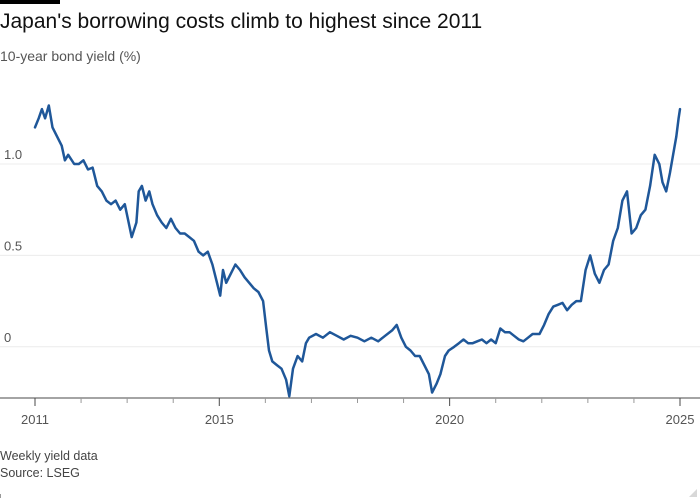  Describe the element at coordinates (7, 337) in the screenshot. I see `y-tick-label: 0` at that location.